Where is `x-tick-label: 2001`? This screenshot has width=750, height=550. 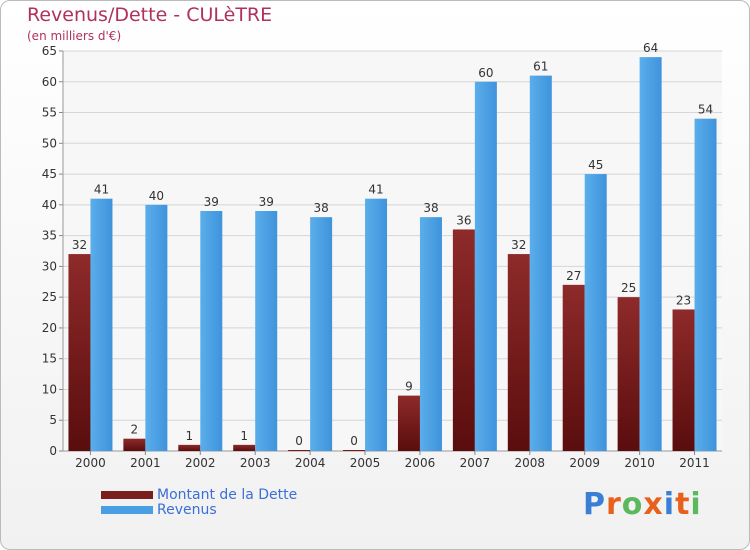
x-tick-label: 2001 is located at coordinates (145, 463).